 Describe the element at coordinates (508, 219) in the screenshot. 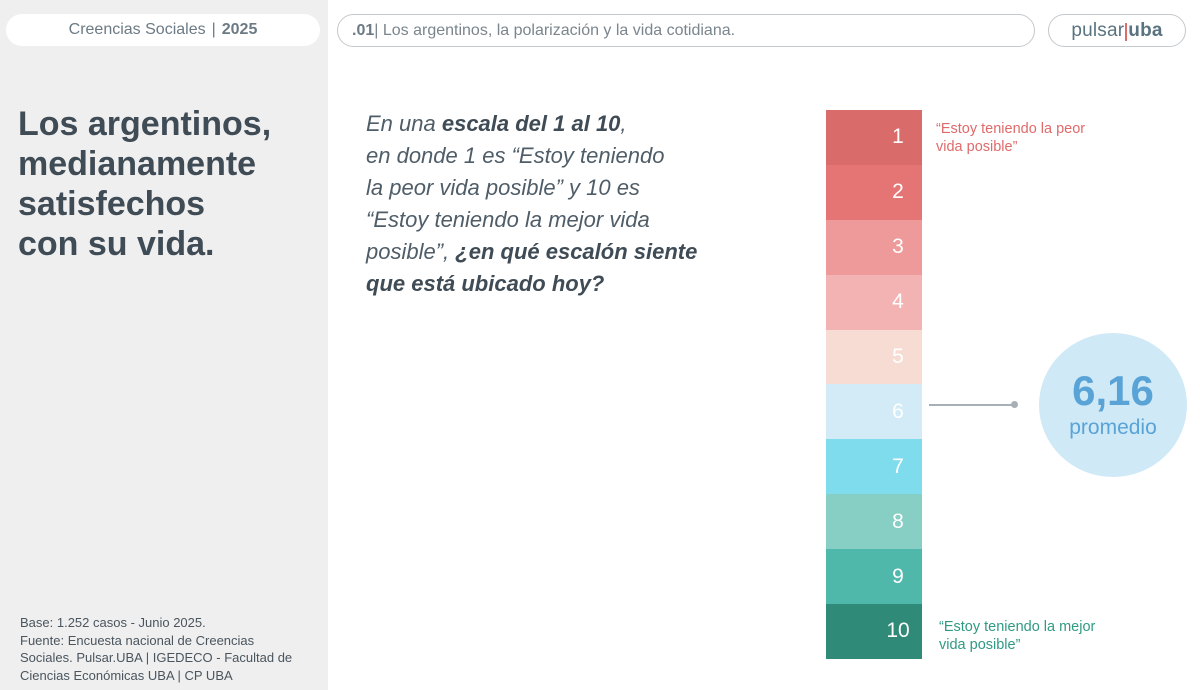

I see `question-line: “Estoy teniendo la mejor vida` at that location.